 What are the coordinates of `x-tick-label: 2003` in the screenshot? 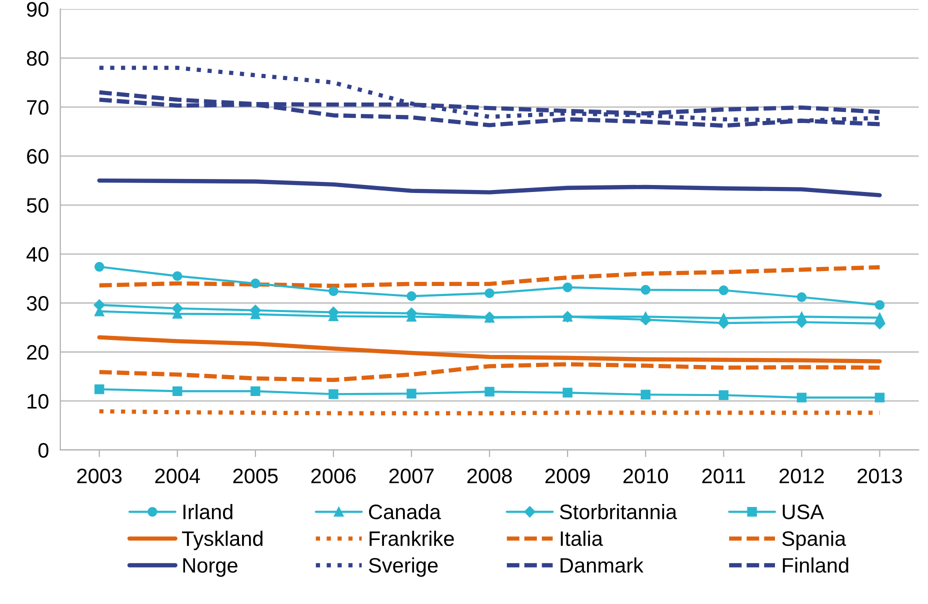 It's located at (99, 476).